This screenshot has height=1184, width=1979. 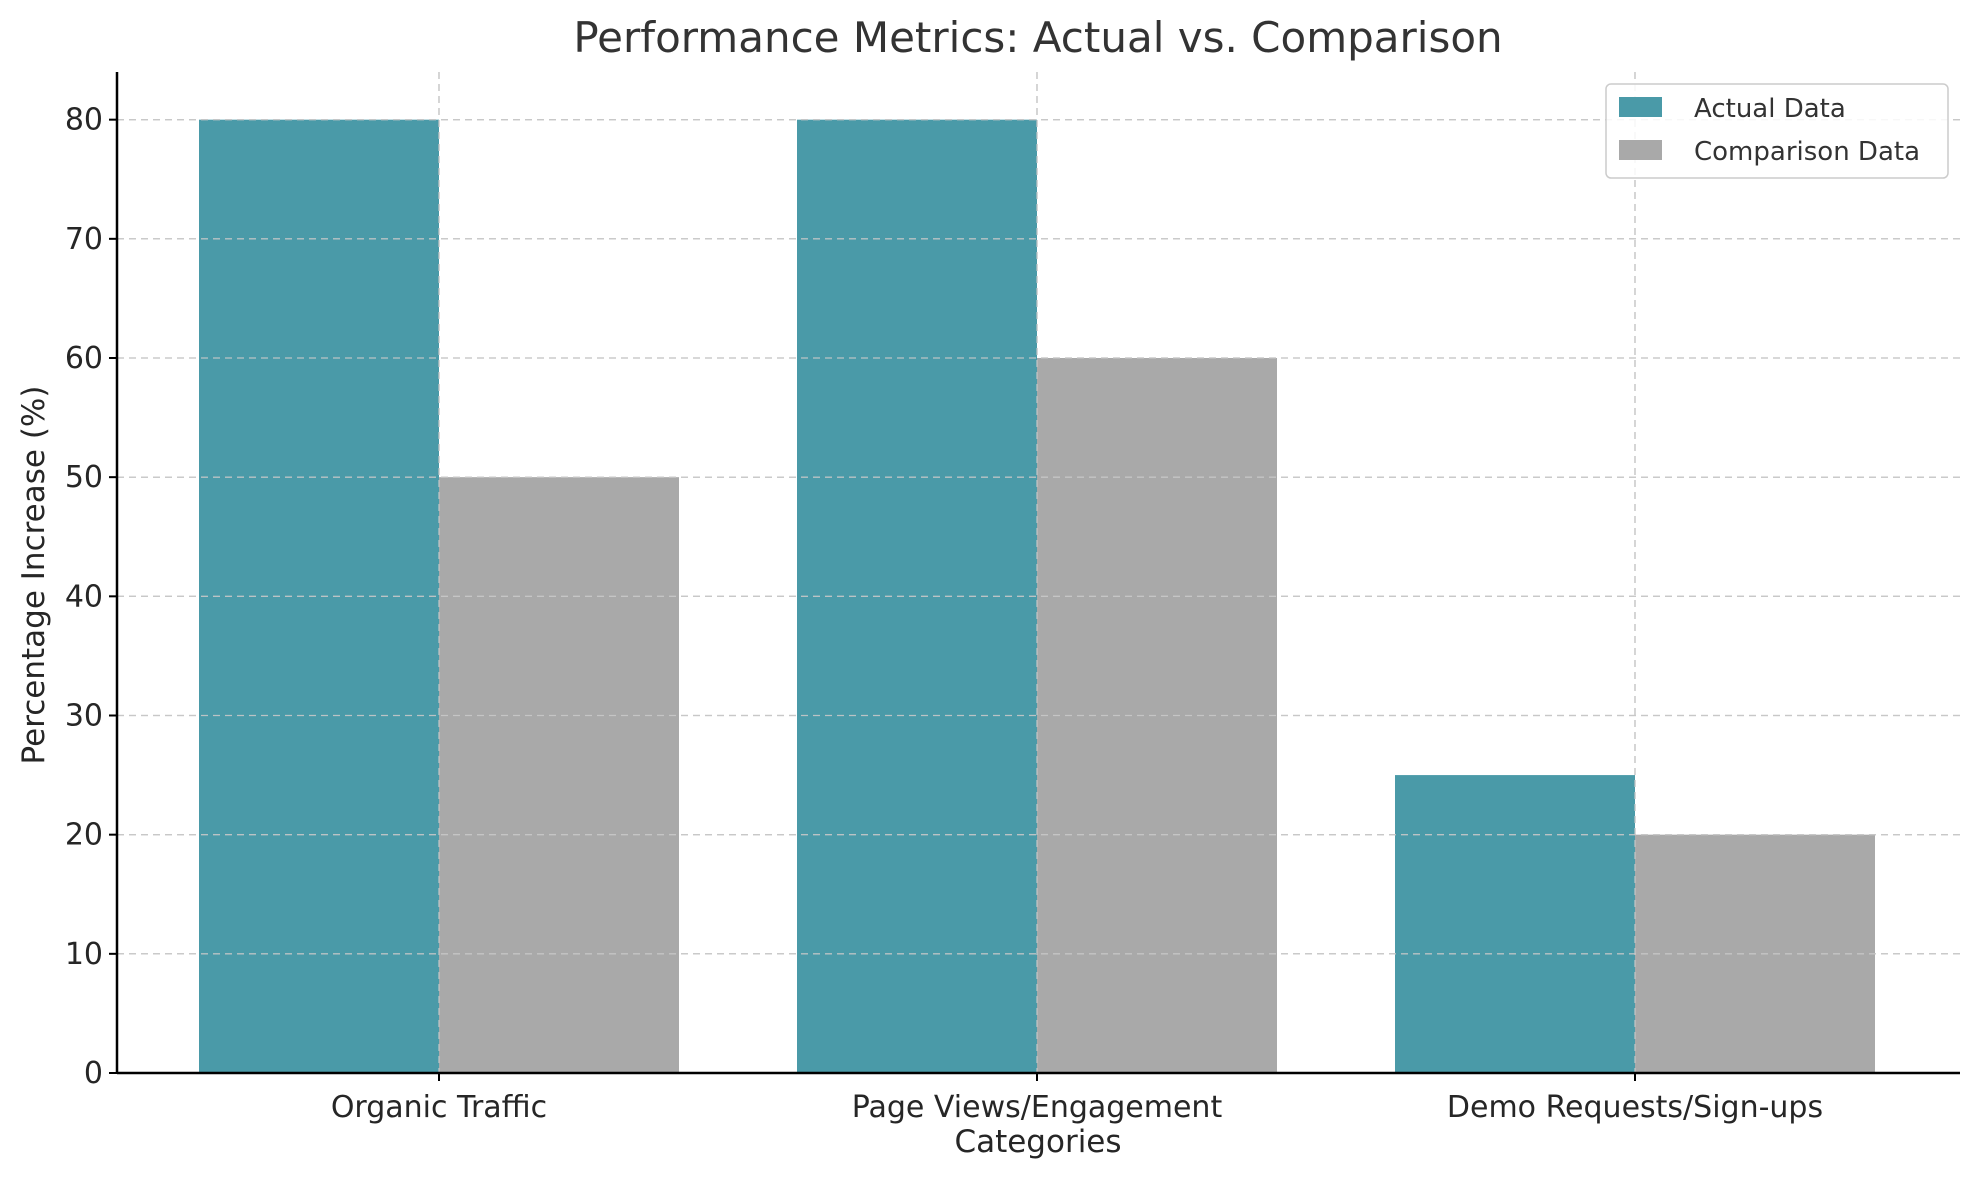 What do you see at coordinates (1037, 1142) in the screenshot?
I see `x-axis-label: Categories` at bounding box center [1037, 1142].